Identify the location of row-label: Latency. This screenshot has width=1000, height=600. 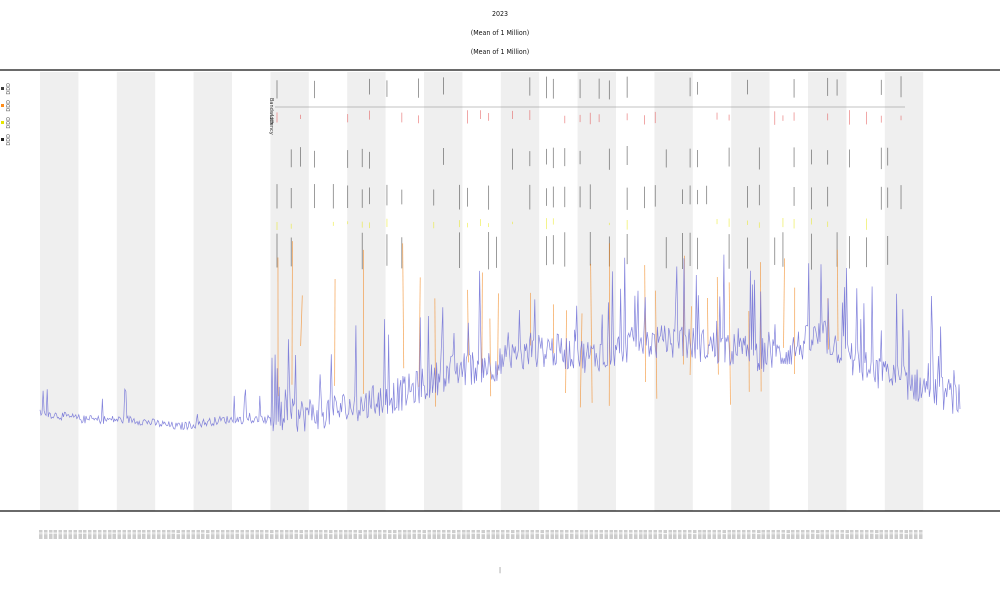
(271, 125).